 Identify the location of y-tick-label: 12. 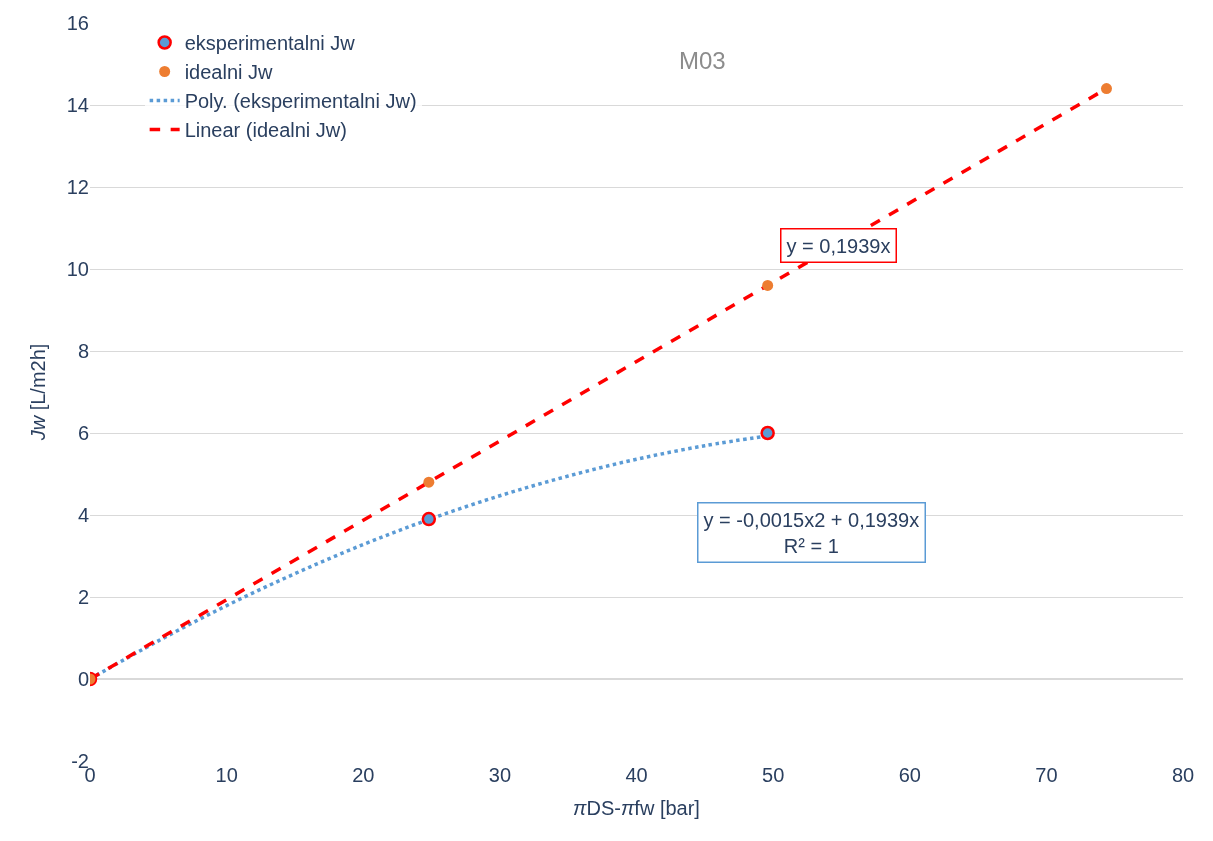
(77, 187).